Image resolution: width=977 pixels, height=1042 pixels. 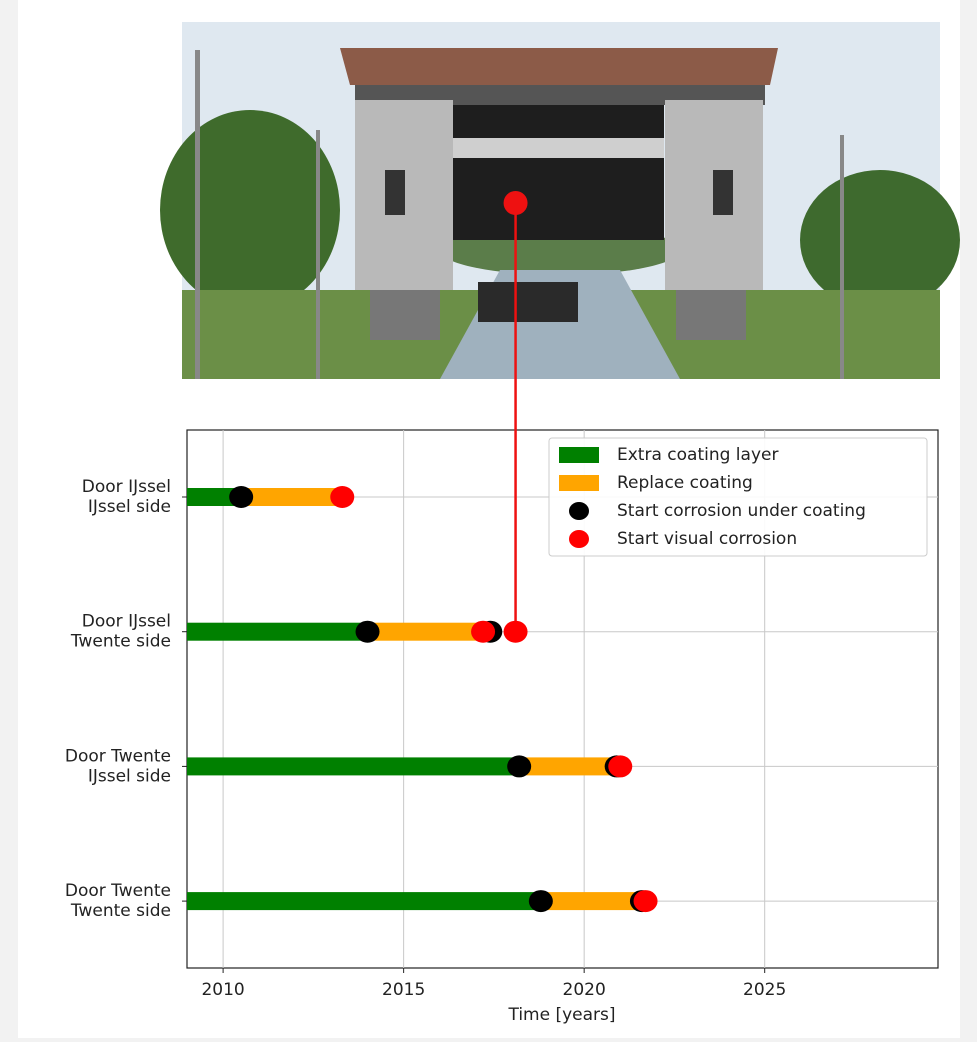 What do you see at coordinates (558, 148) in the screenshot?
I see `gate-rail` at bounding box center [558, 148].